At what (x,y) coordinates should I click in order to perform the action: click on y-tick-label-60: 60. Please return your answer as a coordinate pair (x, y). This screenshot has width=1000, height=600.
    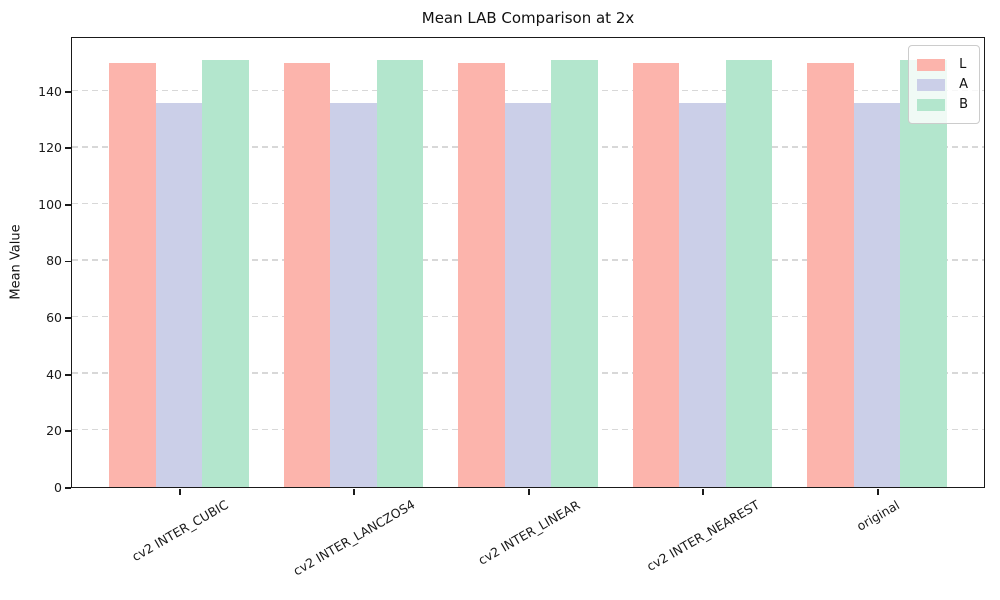
    Looking at the image, I should click on (54, 318).